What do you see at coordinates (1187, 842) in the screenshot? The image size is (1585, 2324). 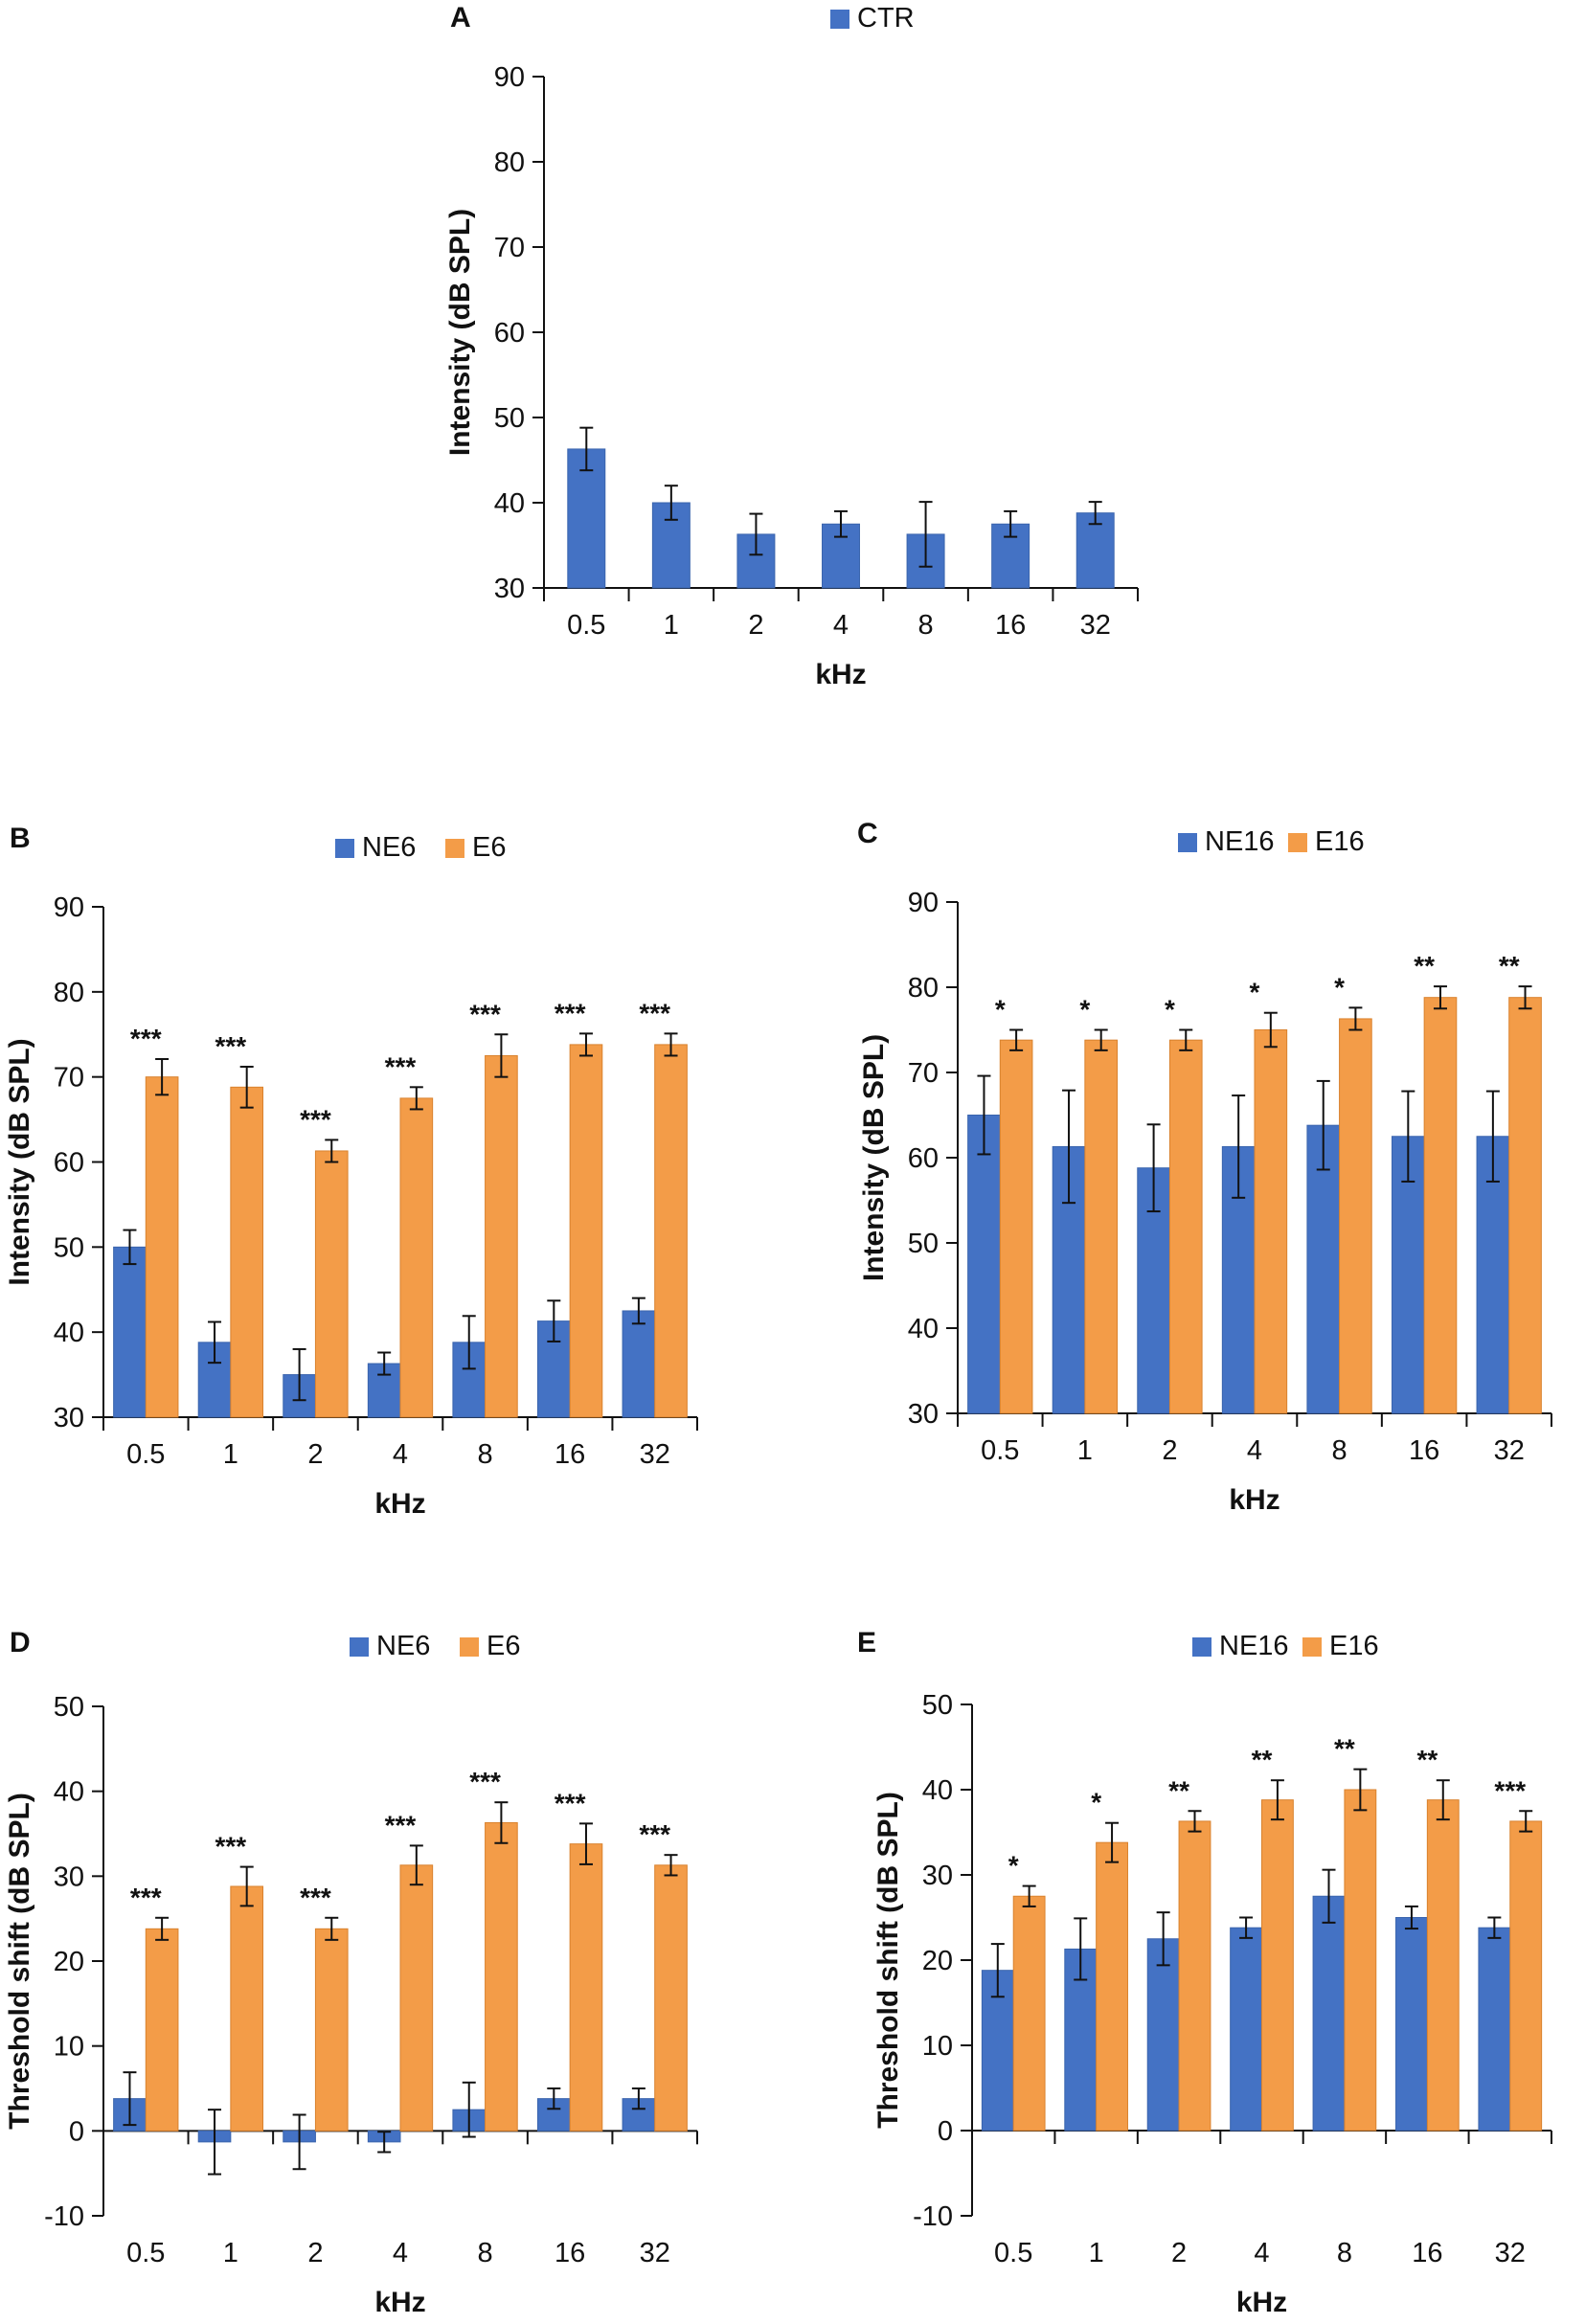 I see `legend-swatch-ne16` at bounding box center [1187, 842].